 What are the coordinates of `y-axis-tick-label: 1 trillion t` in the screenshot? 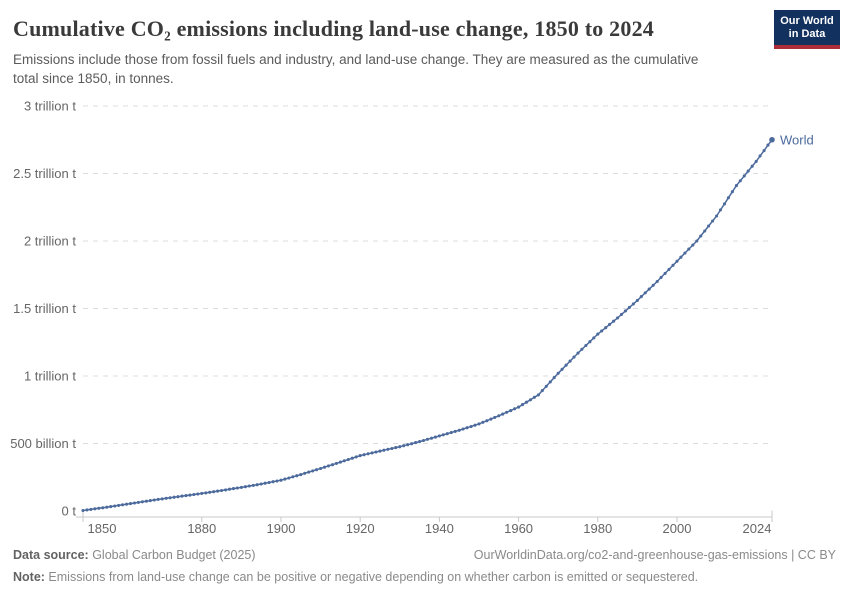 It's located at (50, 376).